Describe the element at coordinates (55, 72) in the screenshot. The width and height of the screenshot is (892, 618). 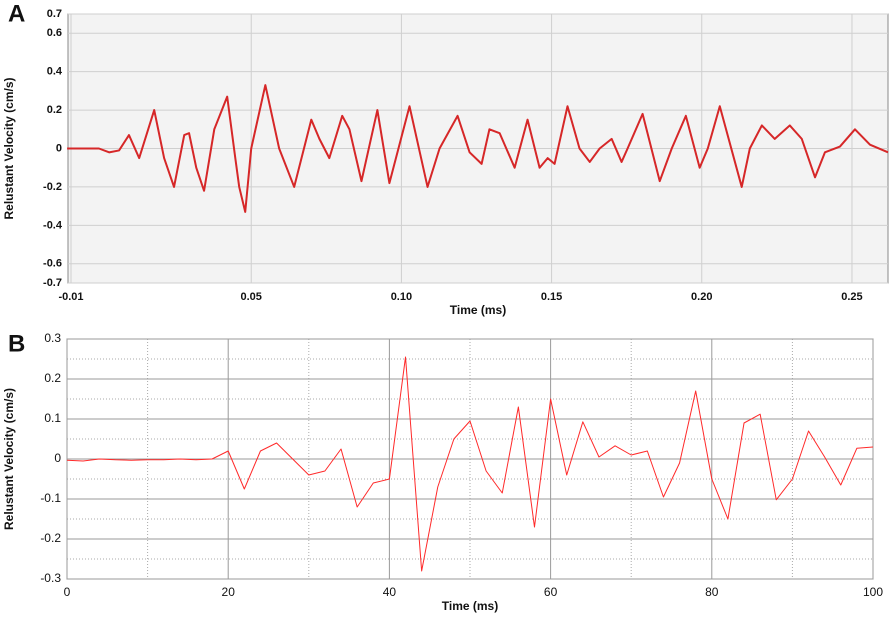
I see `y-tick-label: 0.4` at that location.